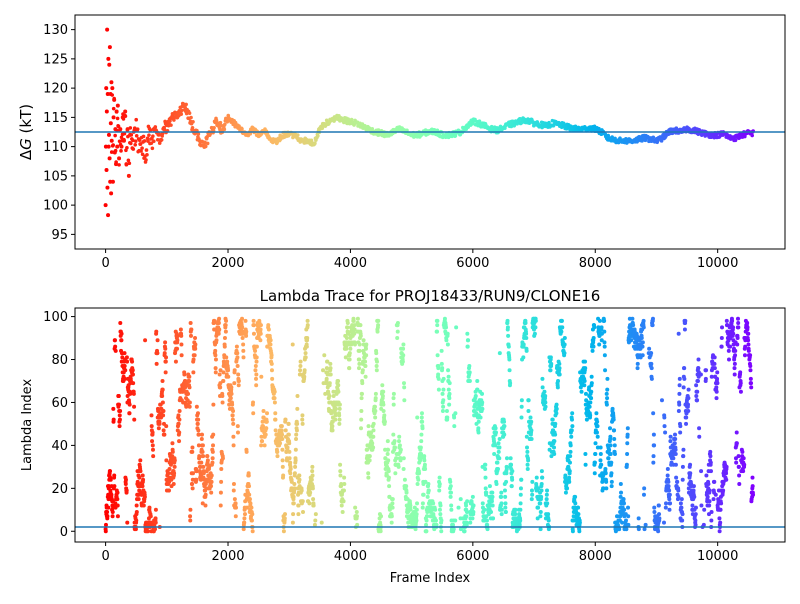  I want to click on y-tick-label: 40, so click(59, 446).